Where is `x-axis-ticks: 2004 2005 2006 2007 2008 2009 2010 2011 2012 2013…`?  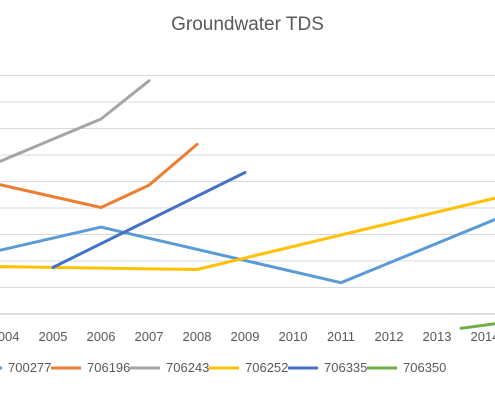 x-axis-ticks: 2004 2005 2006 2007 2008 2009 2010 2011 2012 2013… is located at coordinates (247, 336).